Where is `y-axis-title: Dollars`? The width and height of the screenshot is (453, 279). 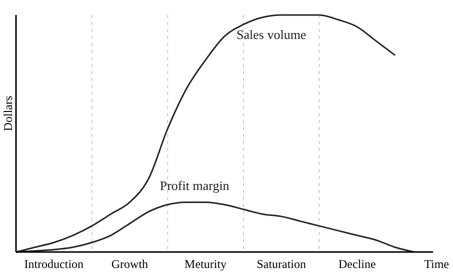 y-axis-title: Dollars is located at coordinates (8, 114).